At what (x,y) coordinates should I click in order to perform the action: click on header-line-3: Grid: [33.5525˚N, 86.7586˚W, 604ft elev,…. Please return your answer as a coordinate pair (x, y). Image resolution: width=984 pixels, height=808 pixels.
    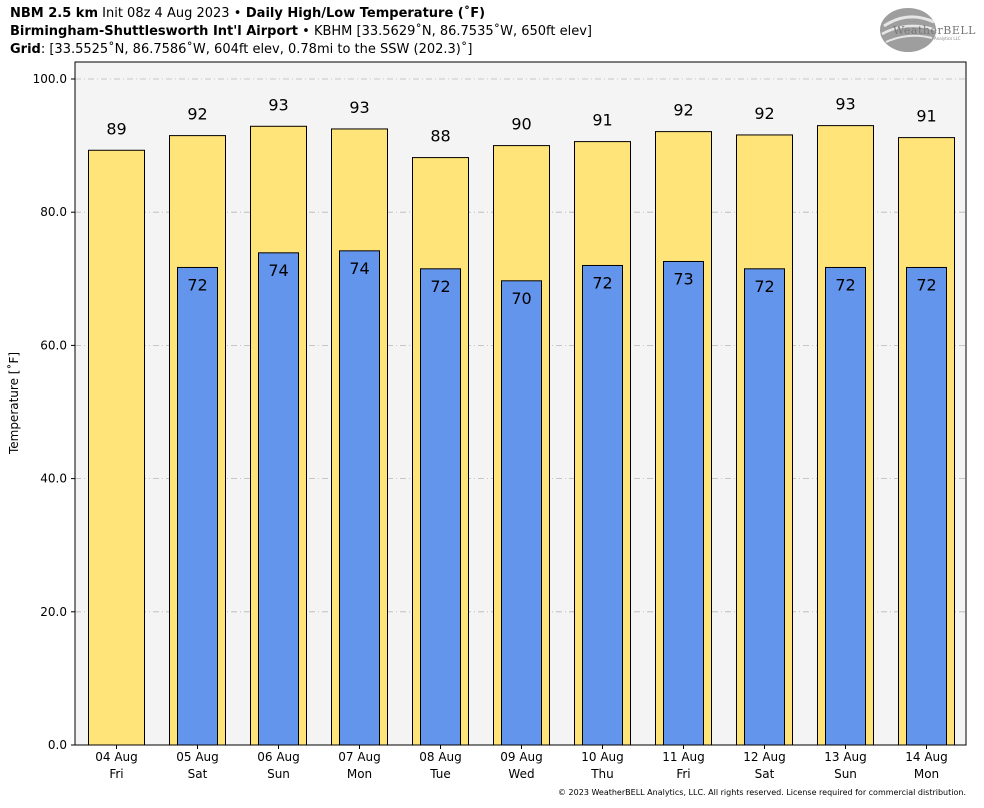
    Looking at the image, I should click on (301, 50).